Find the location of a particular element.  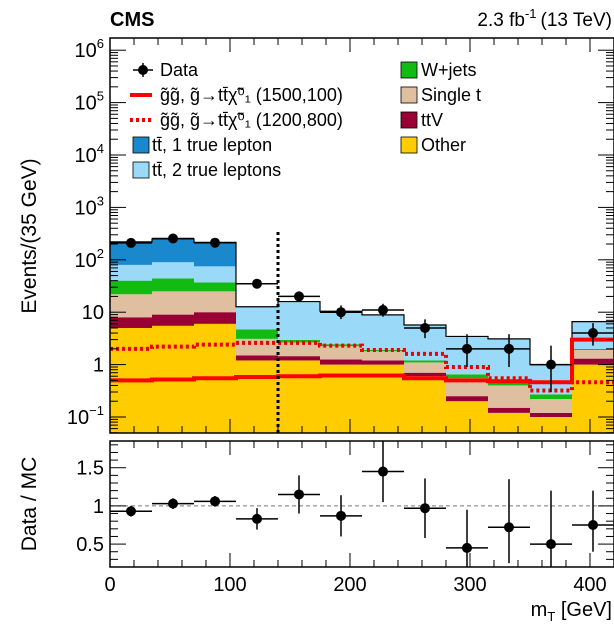

ratio-y-axis-label: Data / MC is located at coordinates (29, 504).